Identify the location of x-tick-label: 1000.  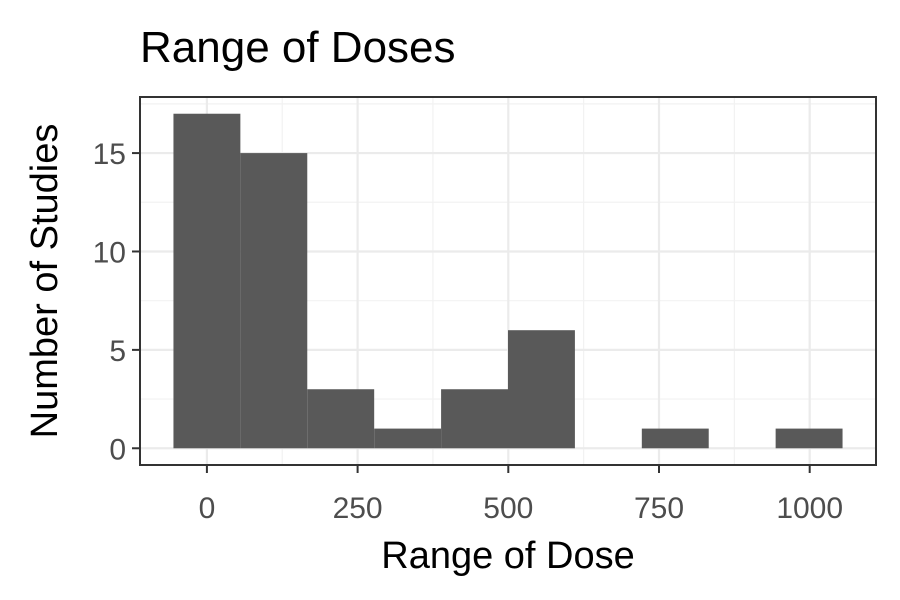
(809, 508).